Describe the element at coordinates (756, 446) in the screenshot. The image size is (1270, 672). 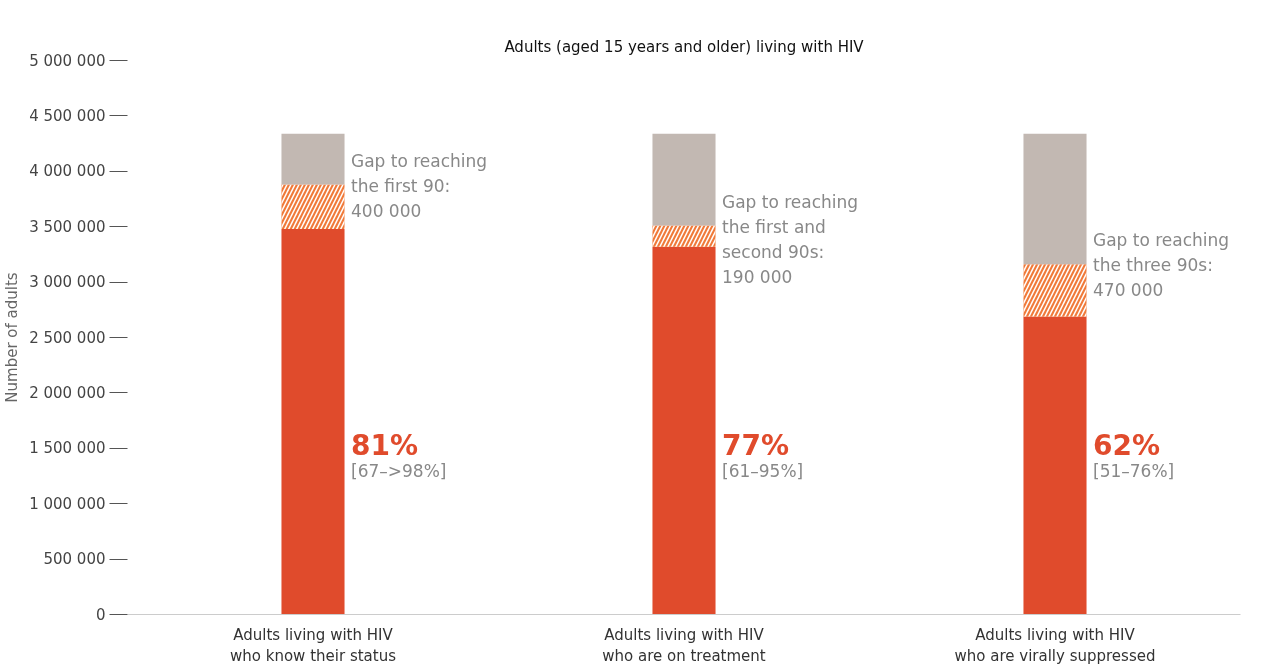
I see `annotation: 77%` at that location.